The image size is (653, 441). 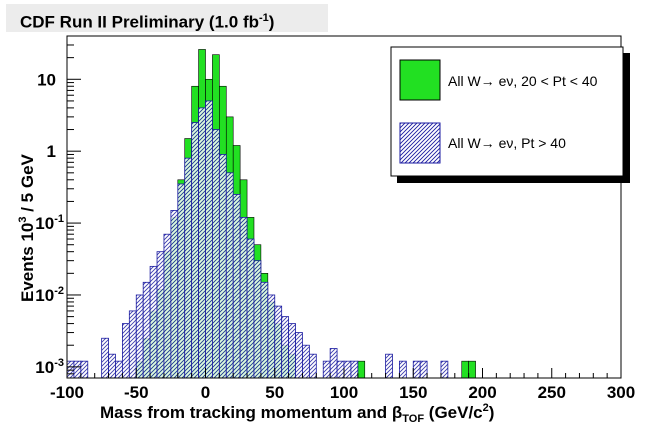 What do you see at coordinates (67, 392) in the screenshot?
I see `x-tick-label: -100` at bounding box center [67, 392].